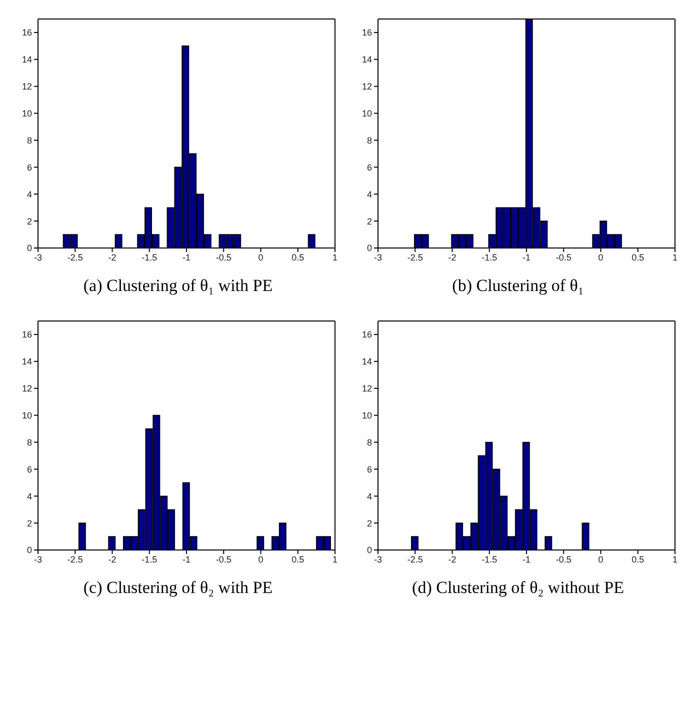 This screenshot has height=704, width=696. Describe the element at coordinates (178, 588) in the screenshot. I see `text: (c) Clustering of θ₂ with PE` at that location.